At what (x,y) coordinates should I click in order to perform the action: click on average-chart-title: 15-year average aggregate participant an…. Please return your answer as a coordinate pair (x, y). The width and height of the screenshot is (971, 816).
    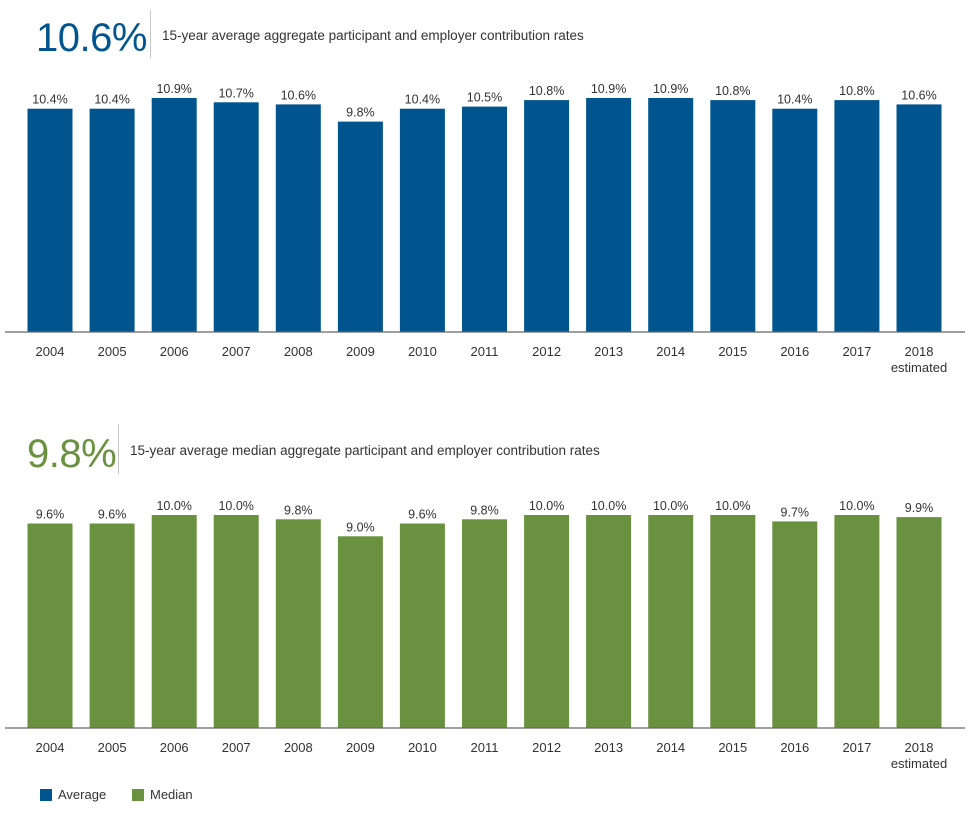
    Looking at the image, I should click on (373, 35).